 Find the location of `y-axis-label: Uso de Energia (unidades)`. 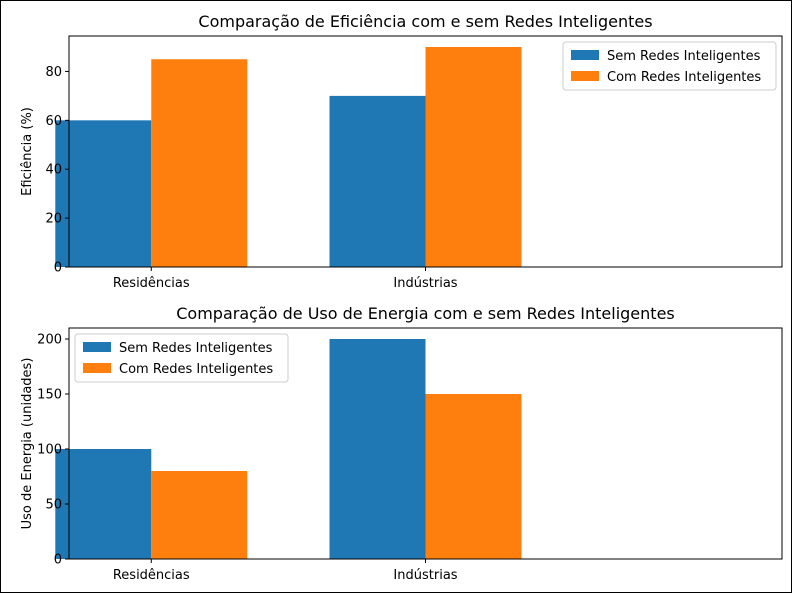

y-axis-label: Uso de Energia (unidades) is located at coordinates (27, 444).